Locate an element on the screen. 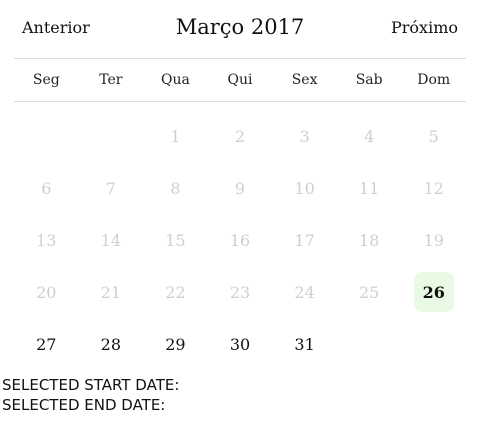 The width and height of the screenshot is (480, 444). day-3: 3 is located at coordinates (304, 136).